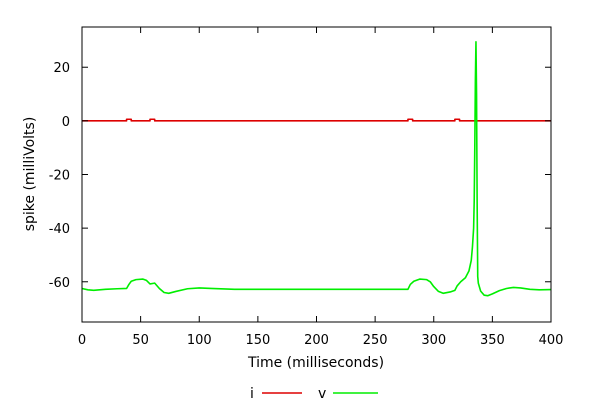  I want to click on x-tick-label: 300, so click(433, 340).